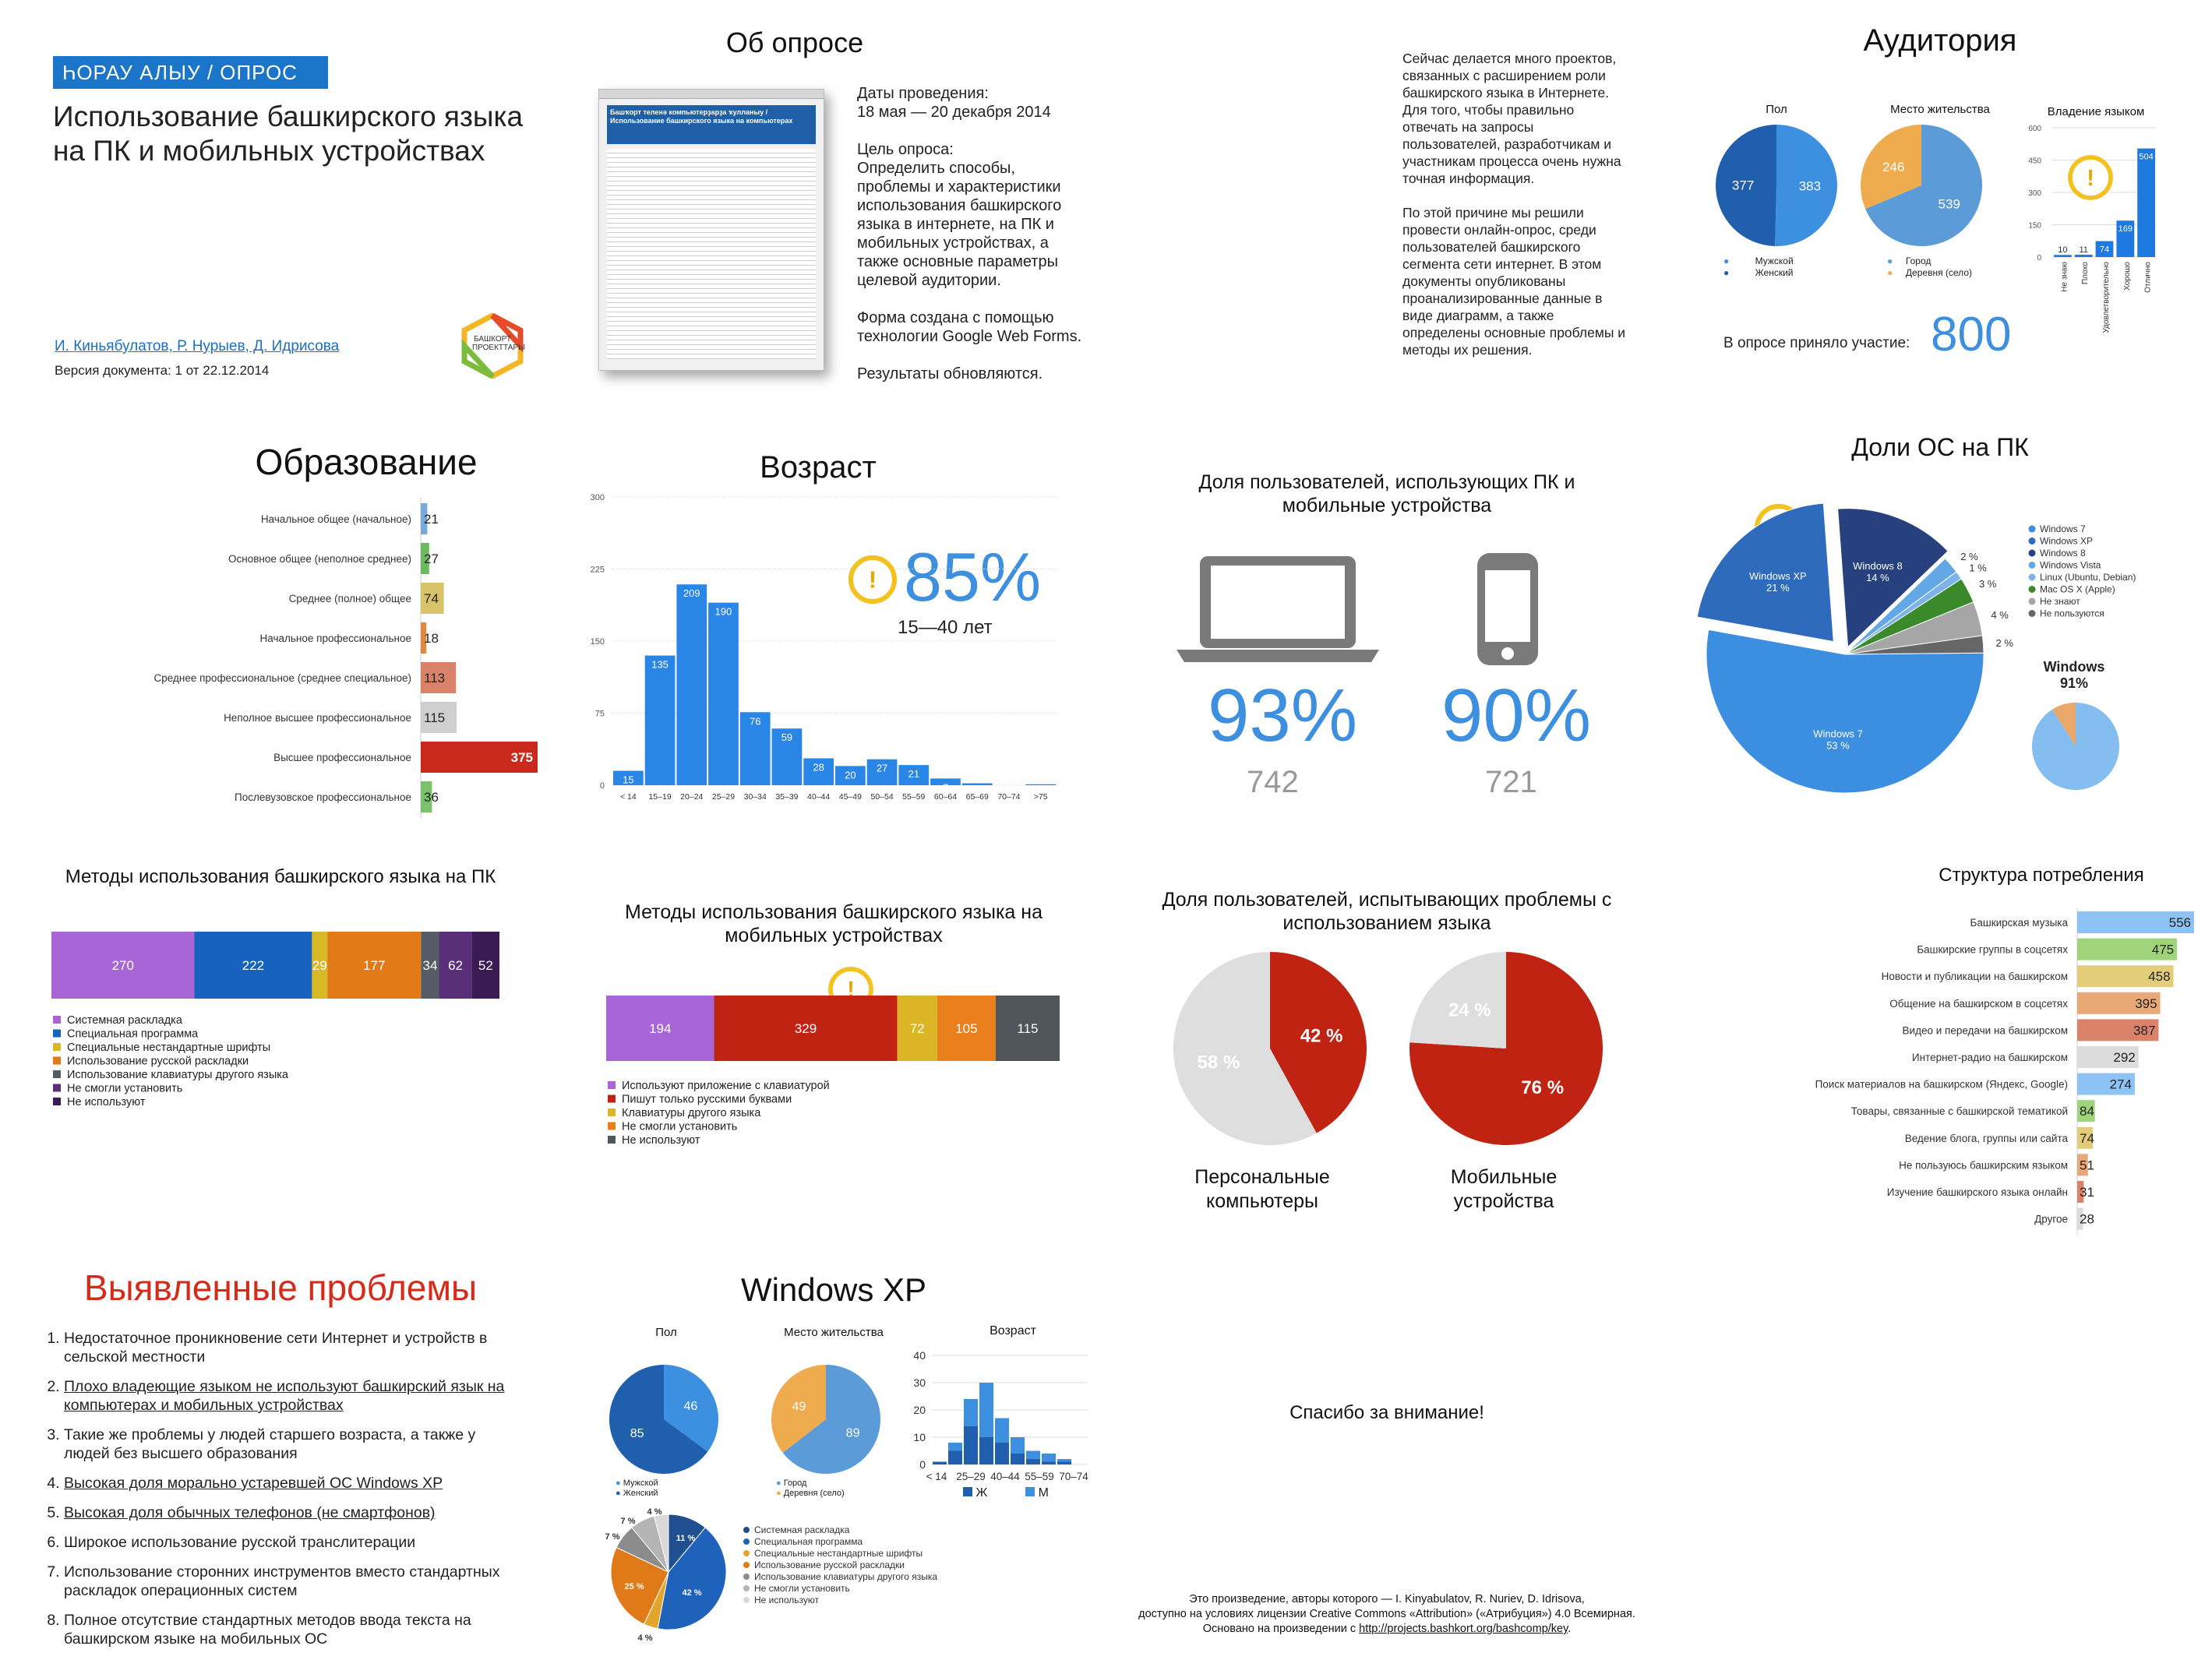 The width and height of the screenshot is (2212, 1660). Describe the element at coordinates (336, 519) in the screenshot. I see `y-category-label: Начальное общее (начальное)` at that location.